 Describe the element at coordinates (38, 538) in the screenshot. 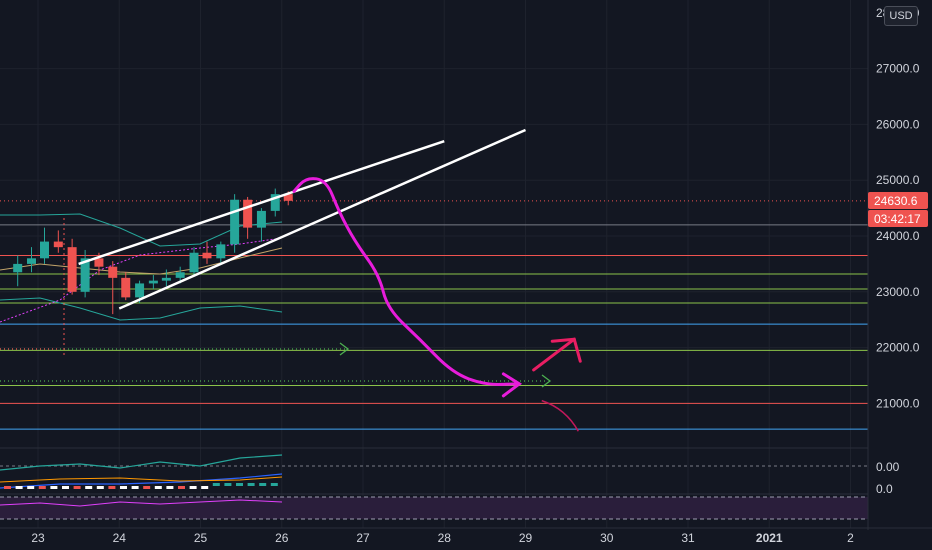

I see `time-tick-label: 23` at that location.